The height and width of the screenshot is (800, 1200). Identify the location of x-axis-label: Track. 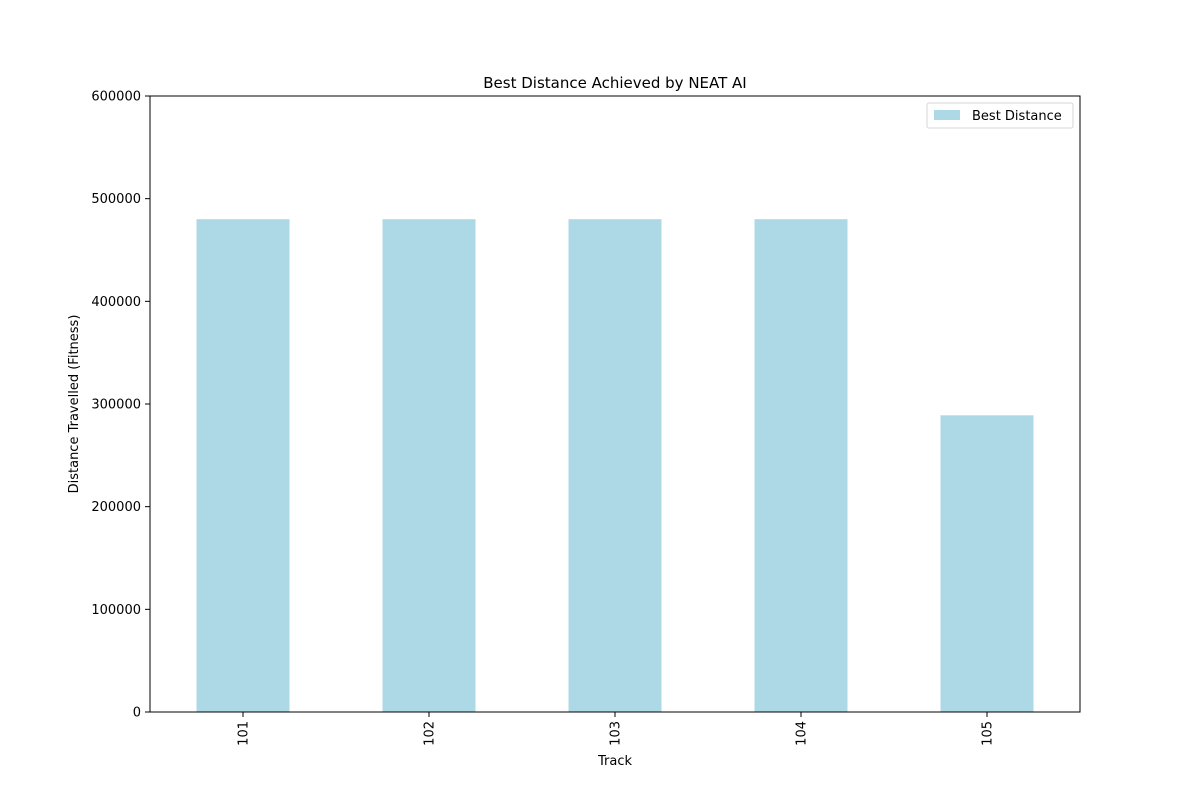
(614, 761).